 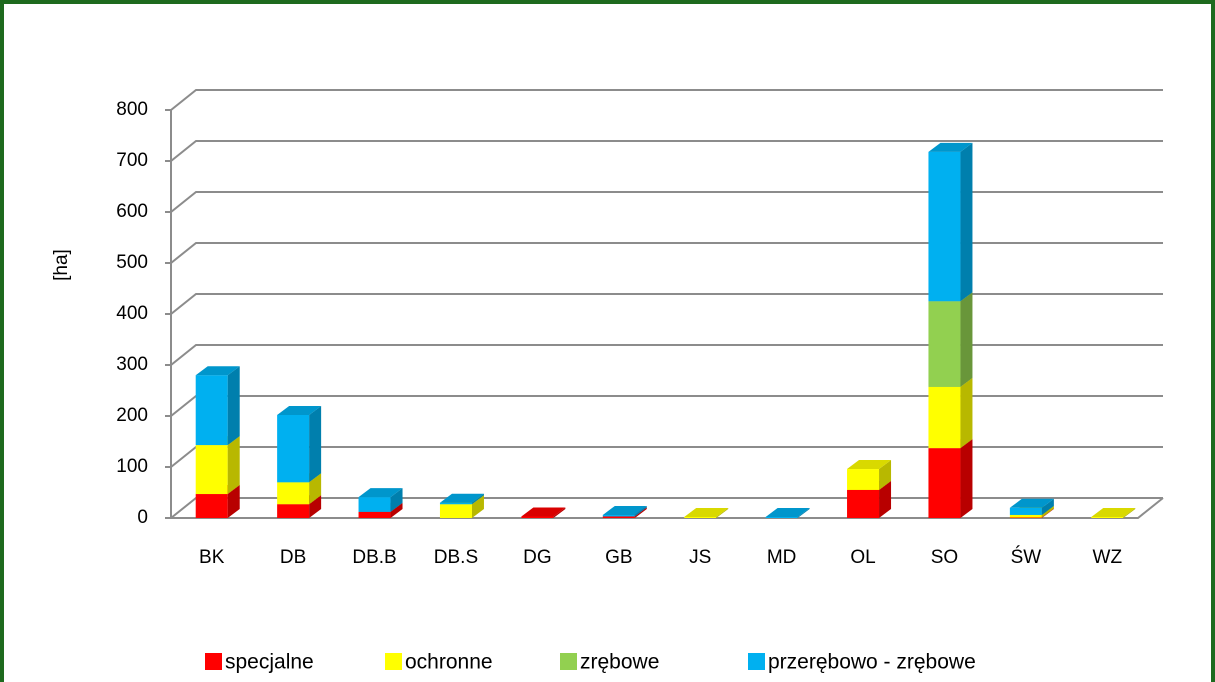 I want to click on legend-label: przerębowo - zrębowe, so click(x=872, y=662).